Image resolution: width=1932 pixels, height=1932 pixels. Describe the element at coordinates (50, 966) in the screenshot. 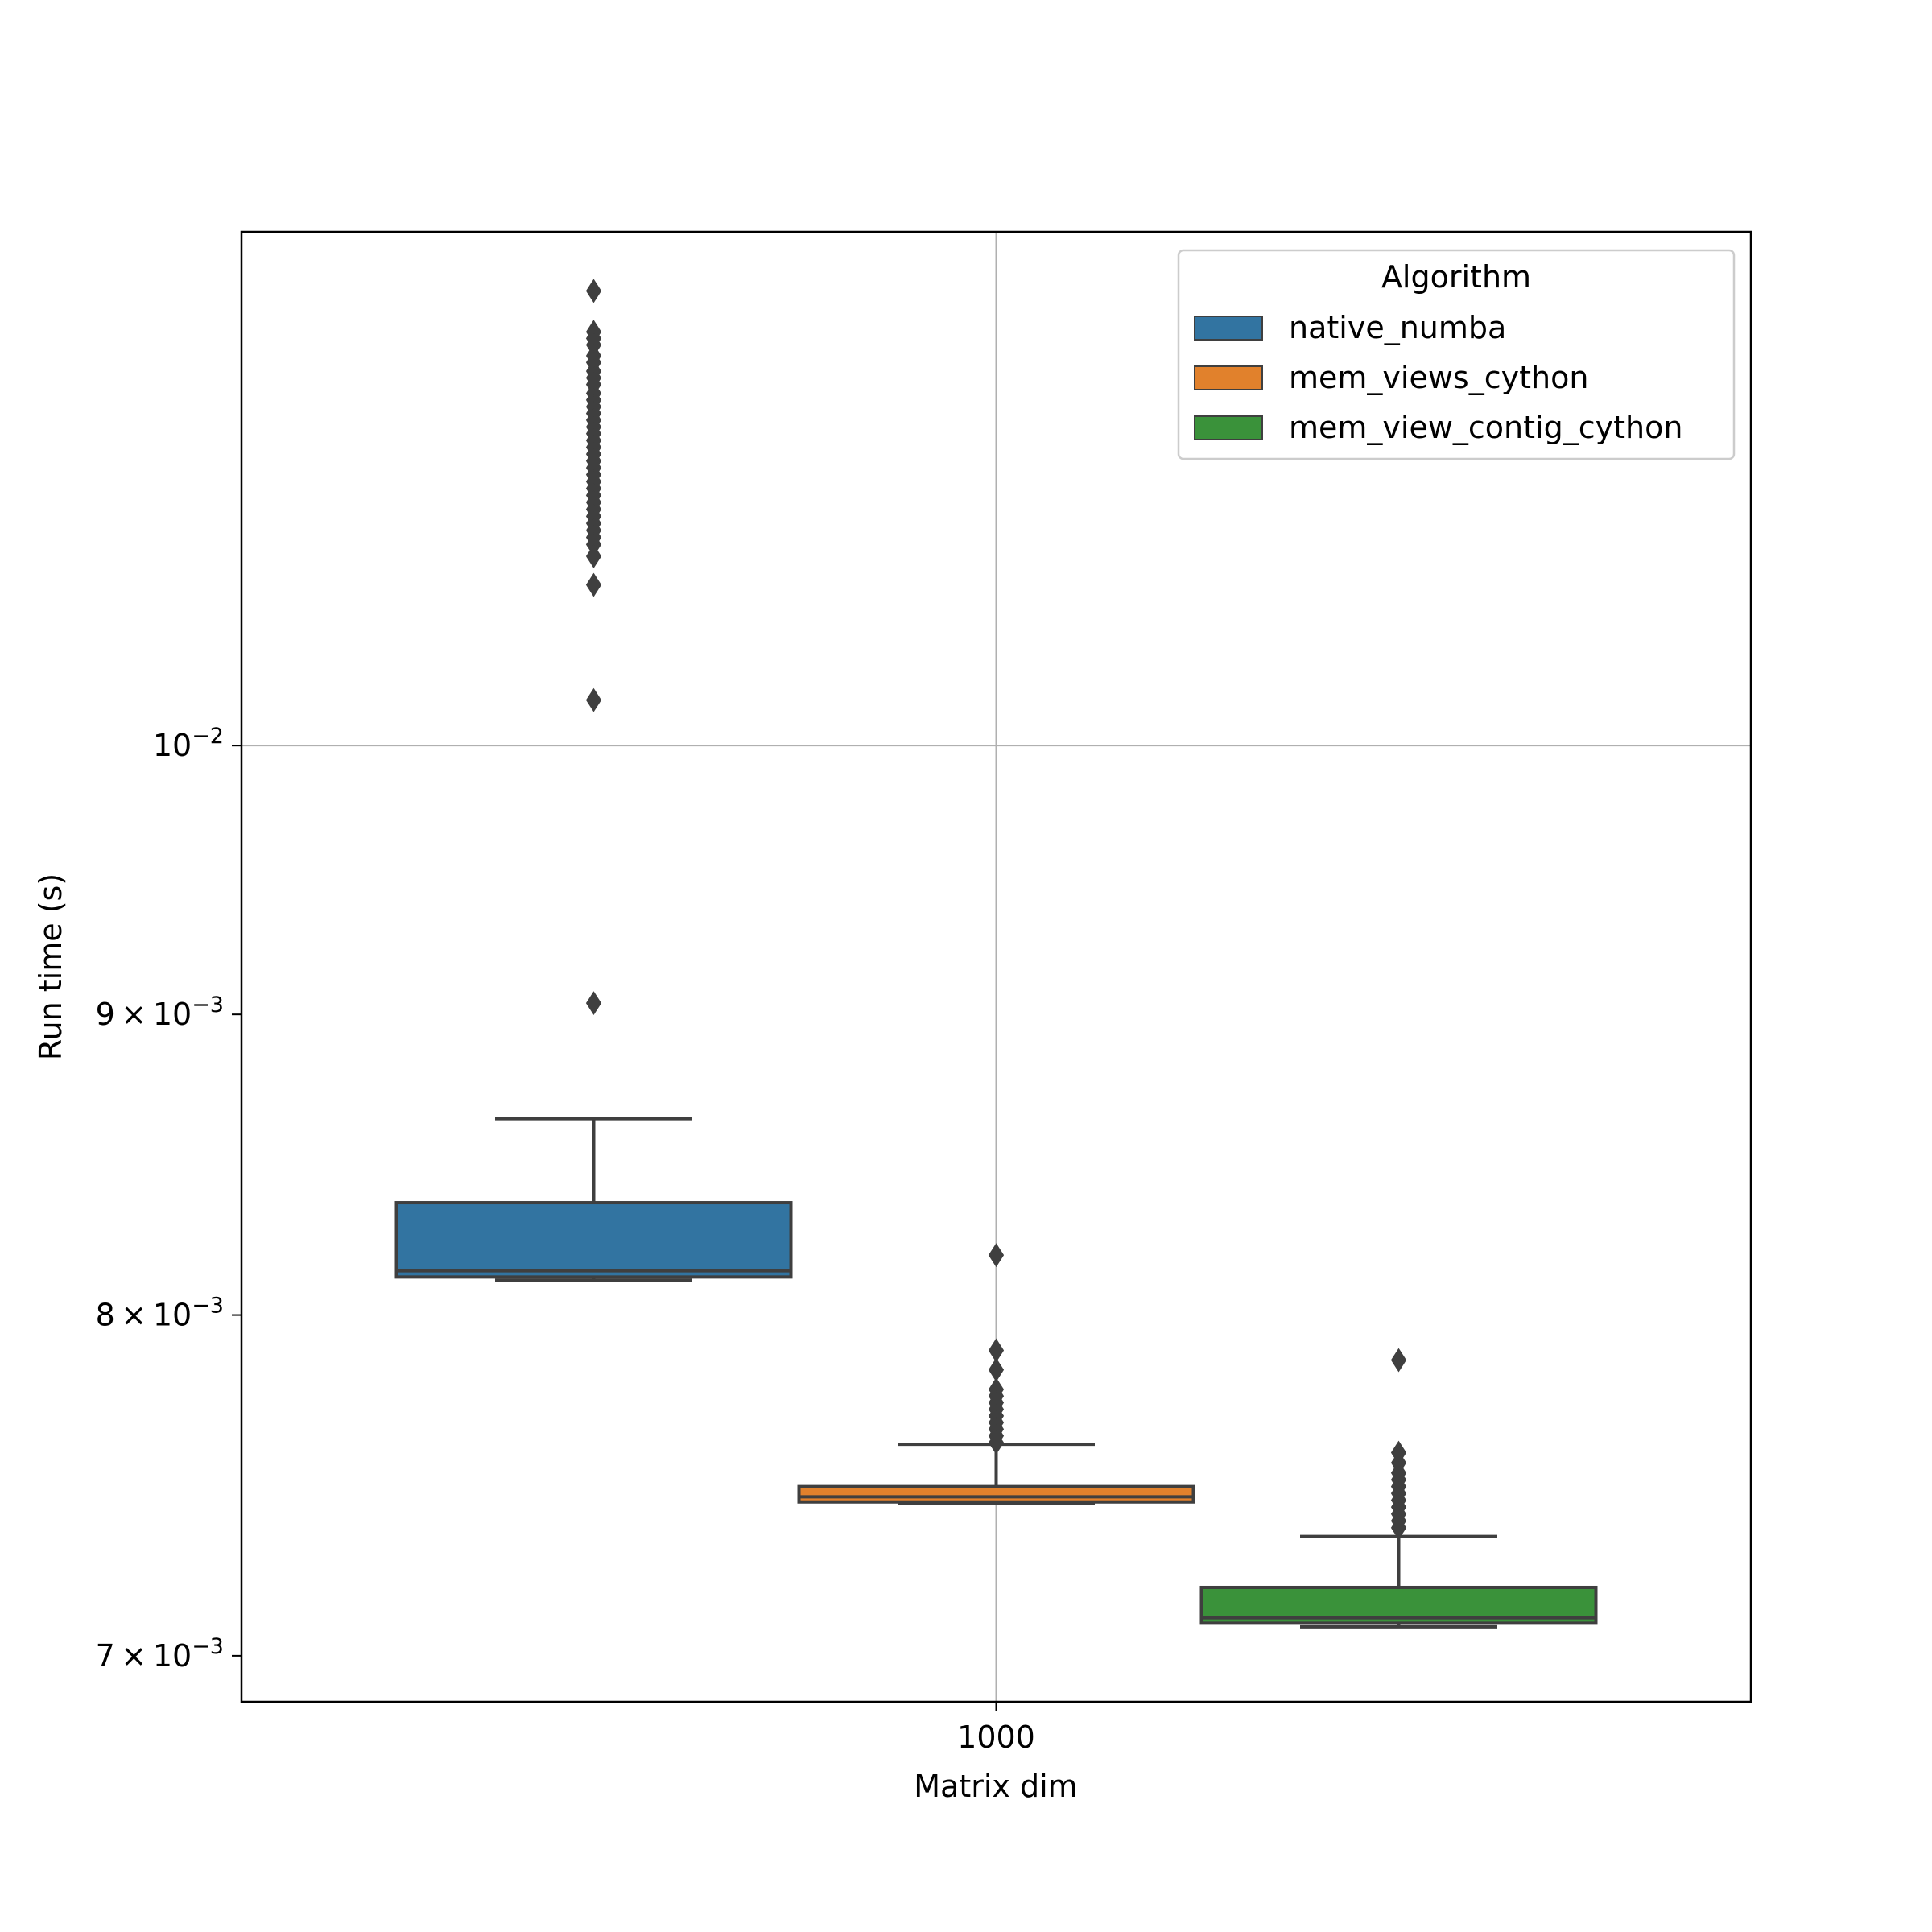

I see `y-axis-label: Run time (s)` at that location.